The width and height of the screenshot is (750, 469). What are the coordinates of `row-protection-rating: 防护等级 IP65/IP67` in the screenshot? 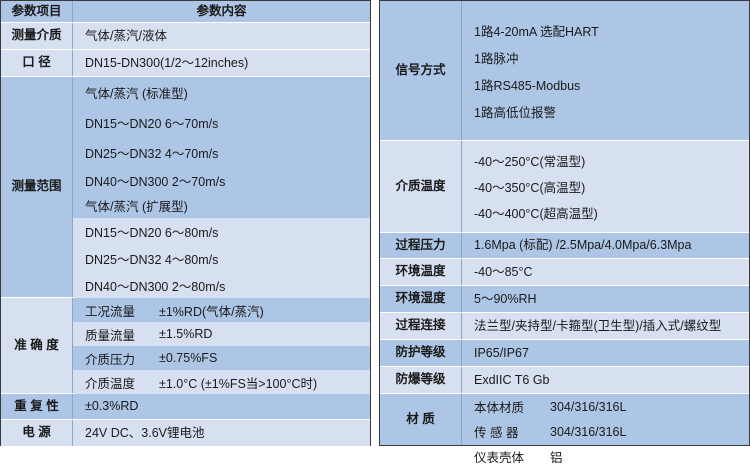 It's located at (564, 353).